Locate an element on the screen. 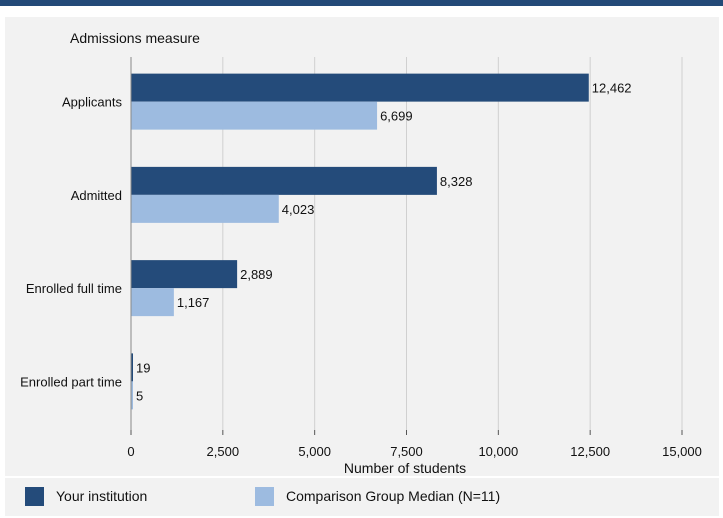 The height and width of the screenshot is (518, 723). category-label-enrolled-full-time: Enrolled full time is located at coordinates (74, 288).